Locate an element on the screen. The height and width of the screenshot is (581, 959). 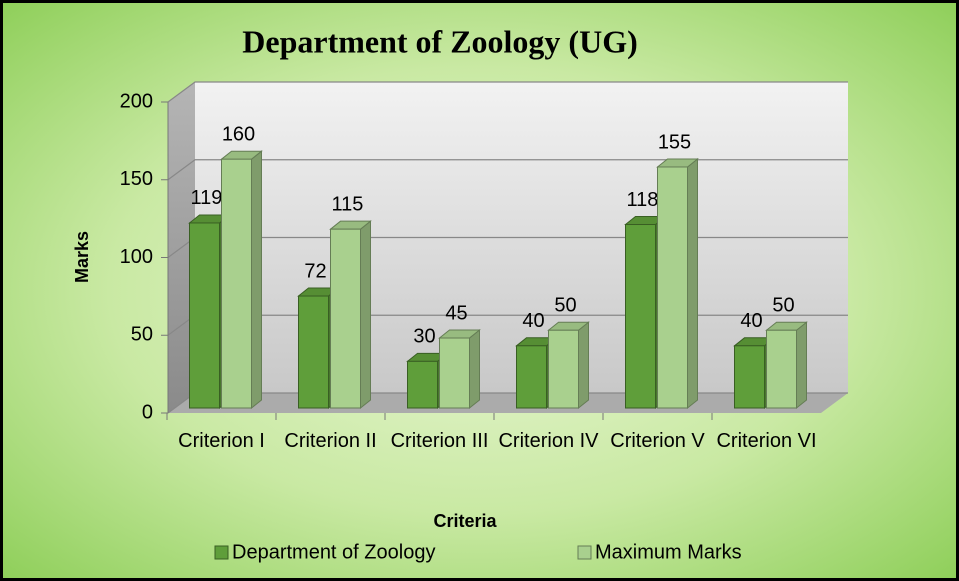
x-tick-label: Criterion I is located at coordinates (221, 441).